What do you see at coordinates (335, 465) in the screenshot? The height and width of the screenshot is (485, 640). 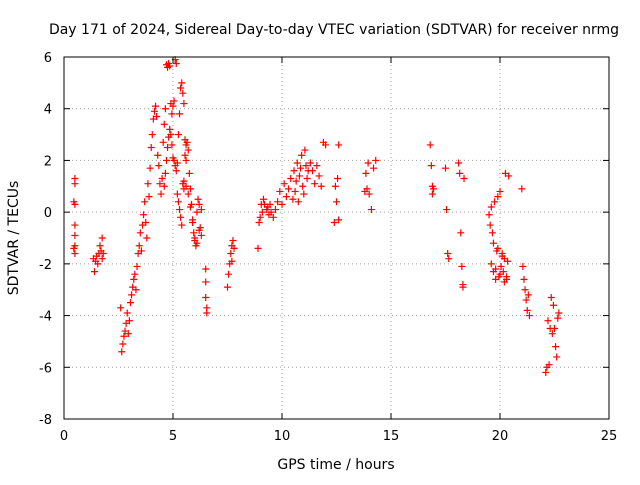 I see `x-axis-label: GPS time / hours` at bounding box center [335, 465].